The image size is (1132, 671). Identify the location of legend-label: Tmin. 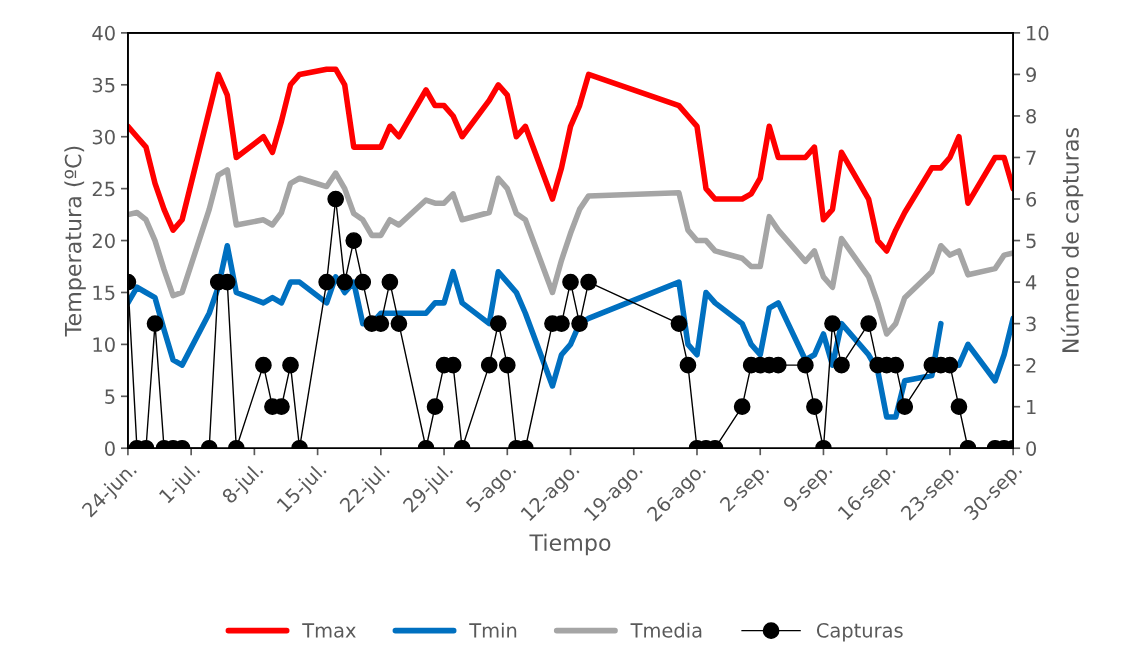
(493, 630).